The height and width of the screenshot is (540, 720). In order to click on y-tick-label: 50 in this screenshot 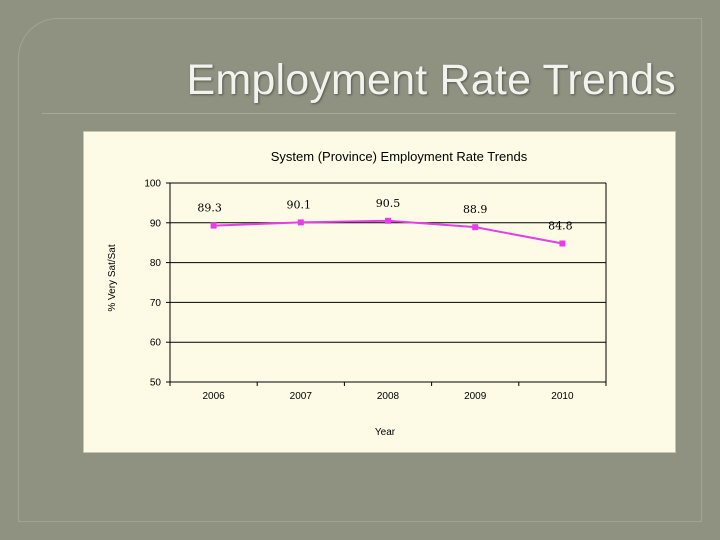, I will do `click(156, 383)`.